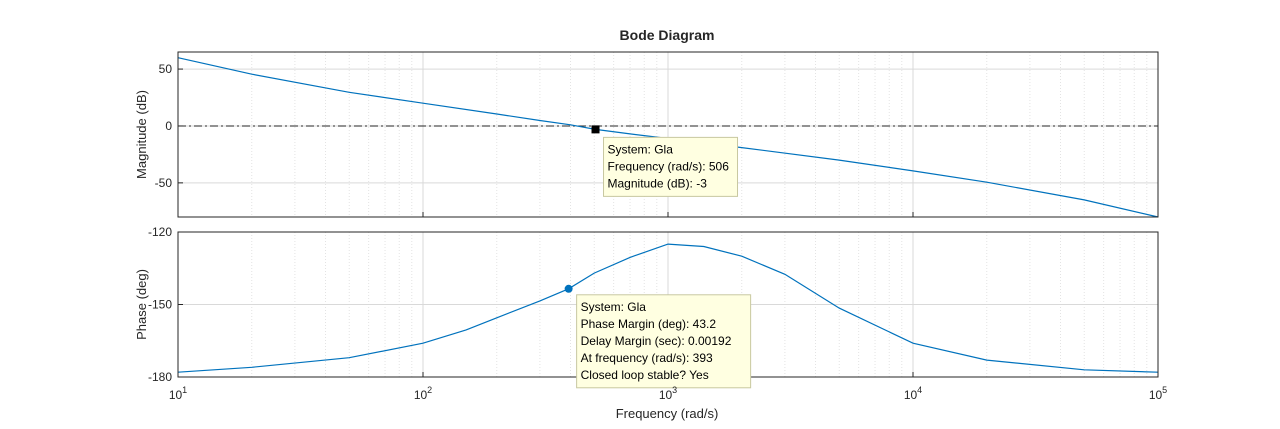  What do you see at coordinates (423, 393) in the screenshot?
I see `x-tick-label: 10²` at bounding box center [423, 393].